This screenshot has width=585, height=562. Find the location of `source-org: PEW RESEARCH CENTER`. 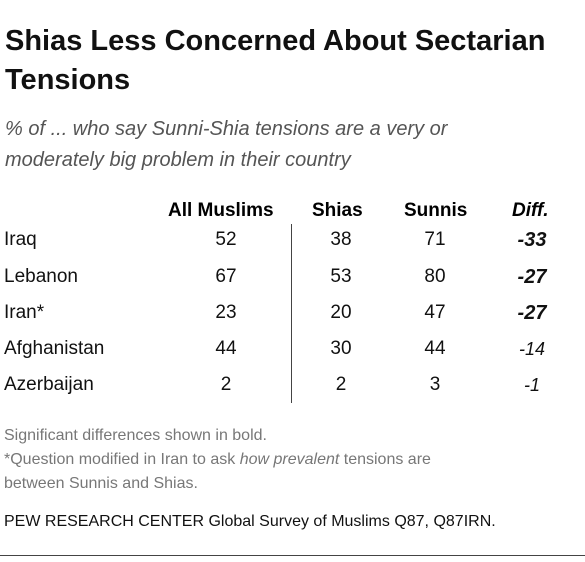

source-org: PEW RESEARCH CENTER is located at coordinates (104, 521).